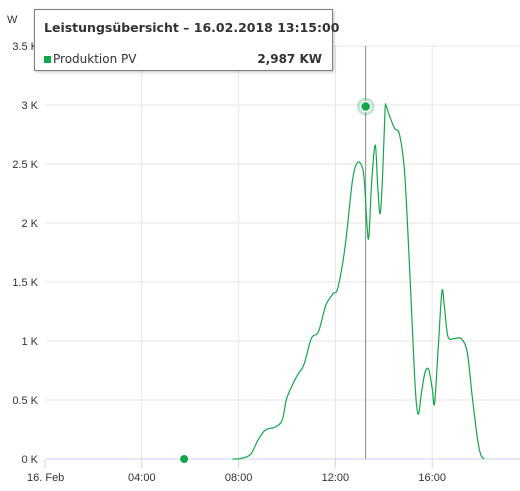 The width and height of the screenshot is (520, 491). What do you see at coordinates (29, 224) in the screenshot?
I see `y-tick-label: 2 K` at bounding box center [29, 224].